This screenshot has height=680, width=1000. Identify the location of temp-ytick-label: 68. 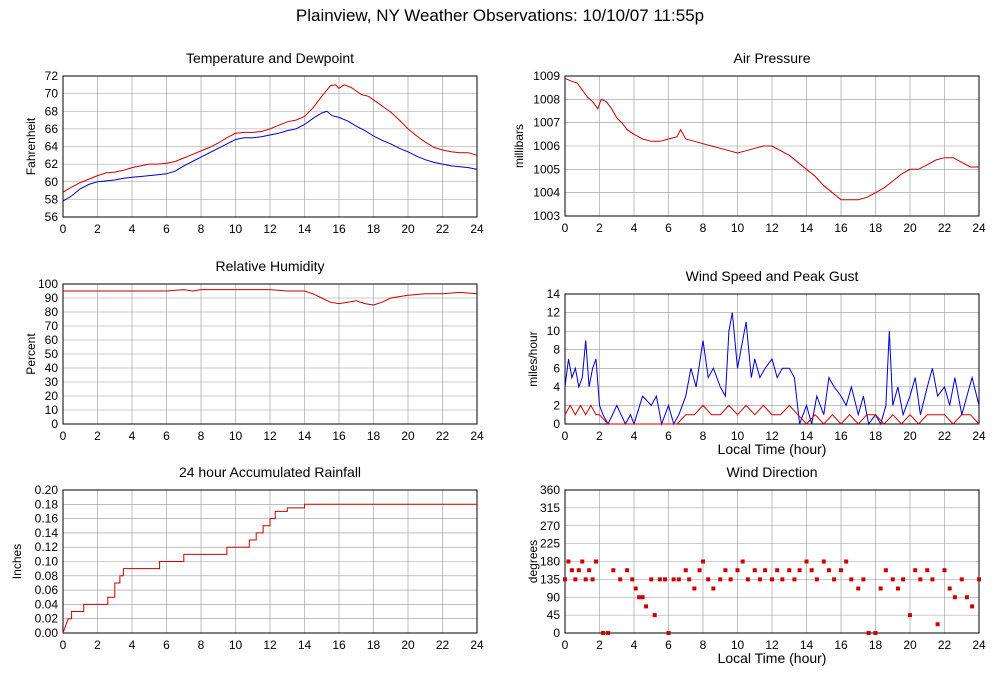
(52, 111).